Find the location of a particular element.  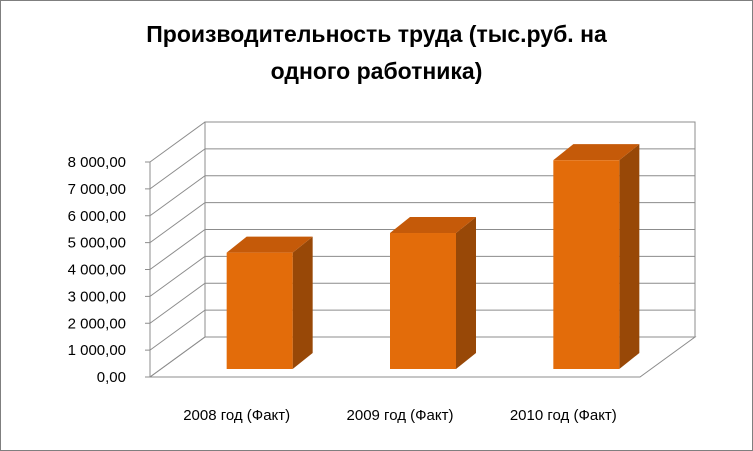

y-tick-label: 3 000,00 is located at coordinates (97, 296).